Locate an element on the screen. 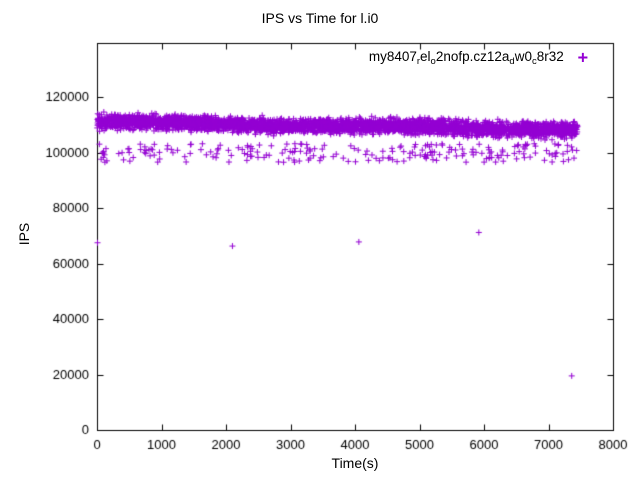 The height and width of the screenshot is (480, 640). chart-title: IPS vs Time for l.i0 is located at coordinates (320, 18).